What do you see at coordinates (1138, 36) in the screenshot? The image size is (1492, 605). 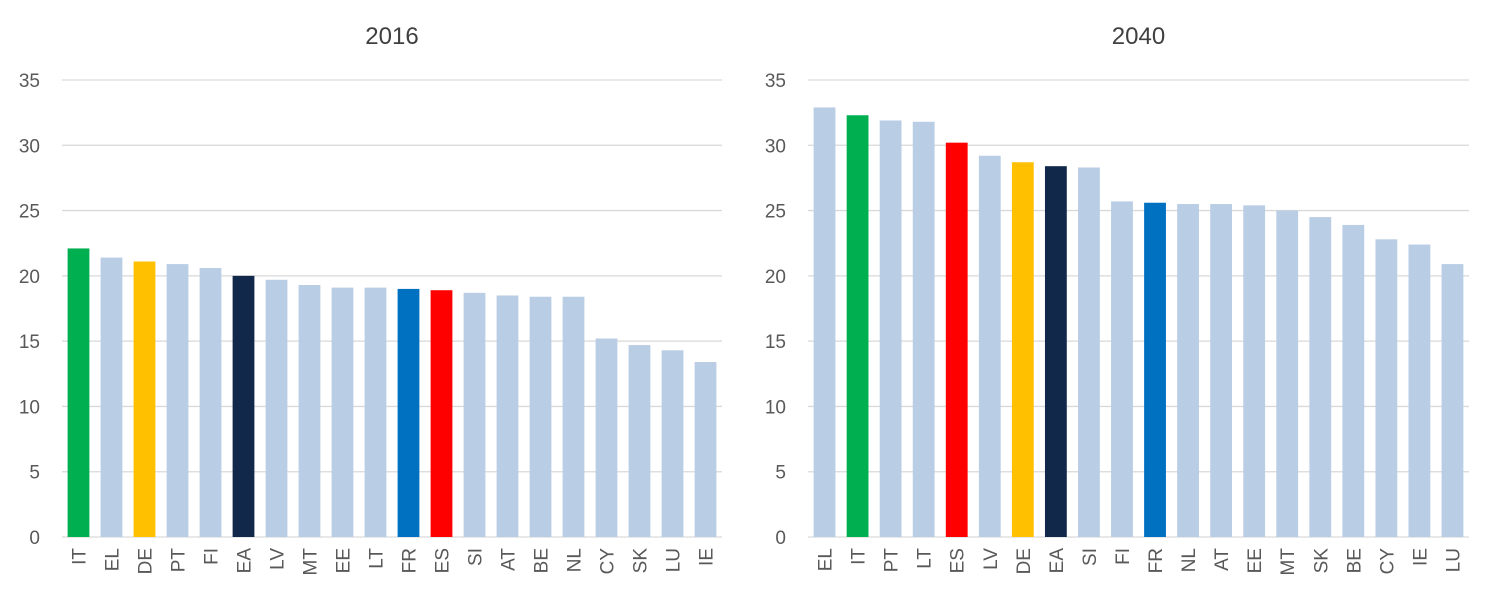 I see `chart-title: 2040` at bounding box center [1138, 36].